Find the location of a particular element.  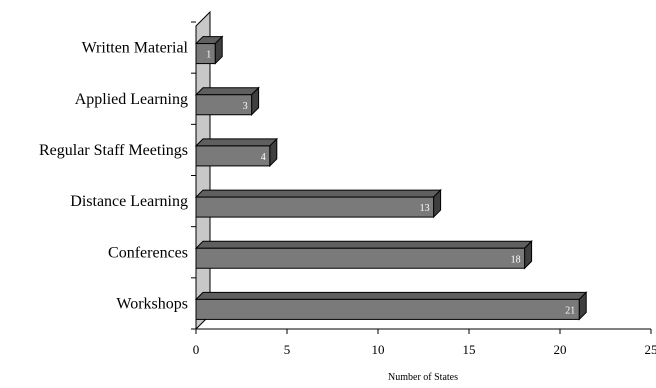

data-label-applied-learning: 3 is located at coordinates (245, 106).